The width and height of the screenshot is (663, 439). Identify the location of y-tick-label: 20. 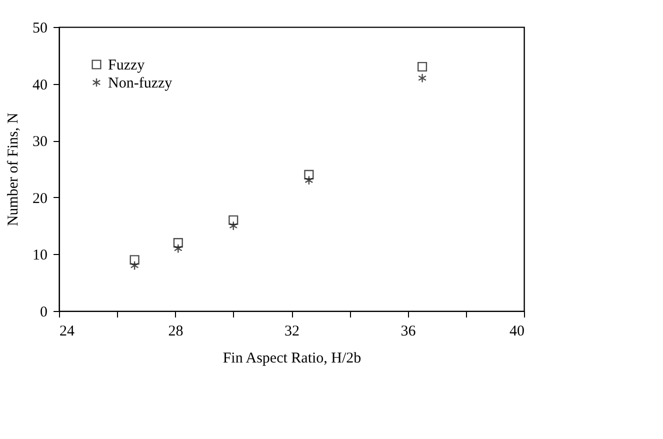
(40, 198).